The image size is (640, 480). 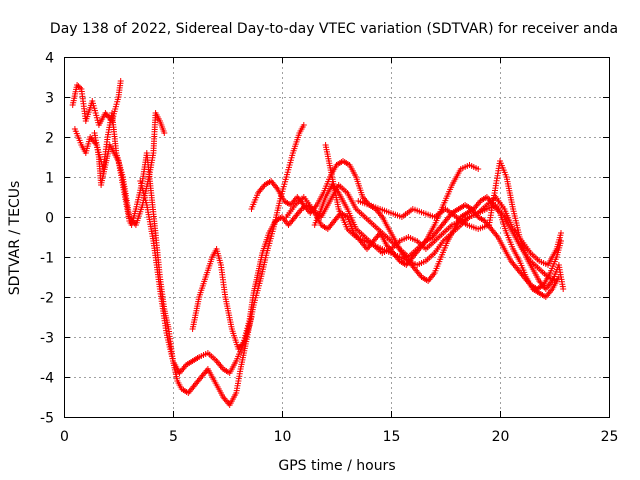 I want to click on x-axis-label: GPS time / hours, so click(x=336, y=466).